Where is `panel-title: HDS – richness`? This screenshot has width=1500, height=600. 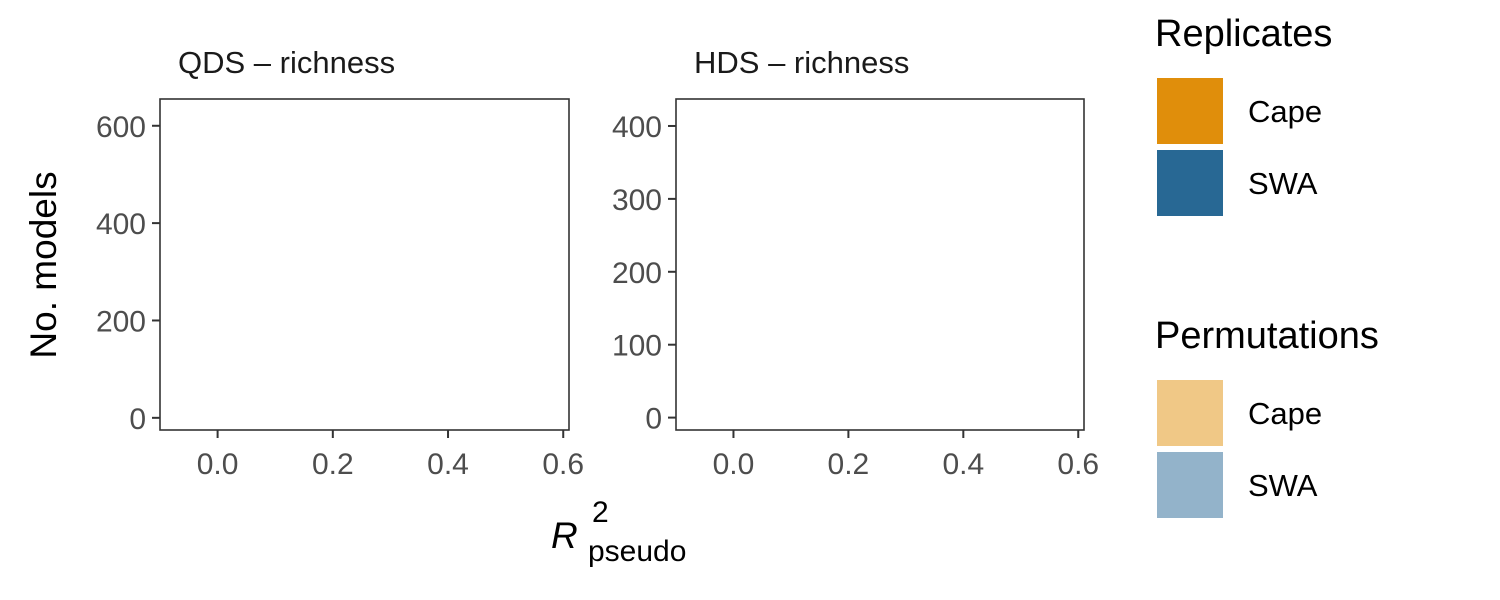
panel-title: HDS – richness is located at coordinates (801, 62).